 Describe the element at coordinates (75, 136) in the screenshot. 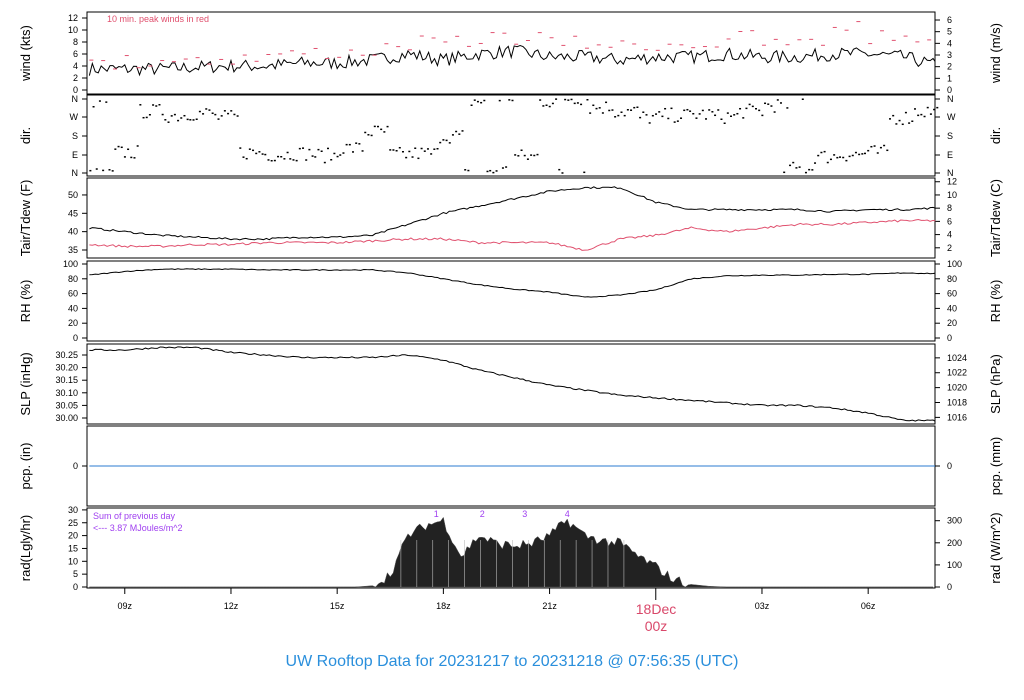

I see `ytick-label-l-dir: S` at that location.